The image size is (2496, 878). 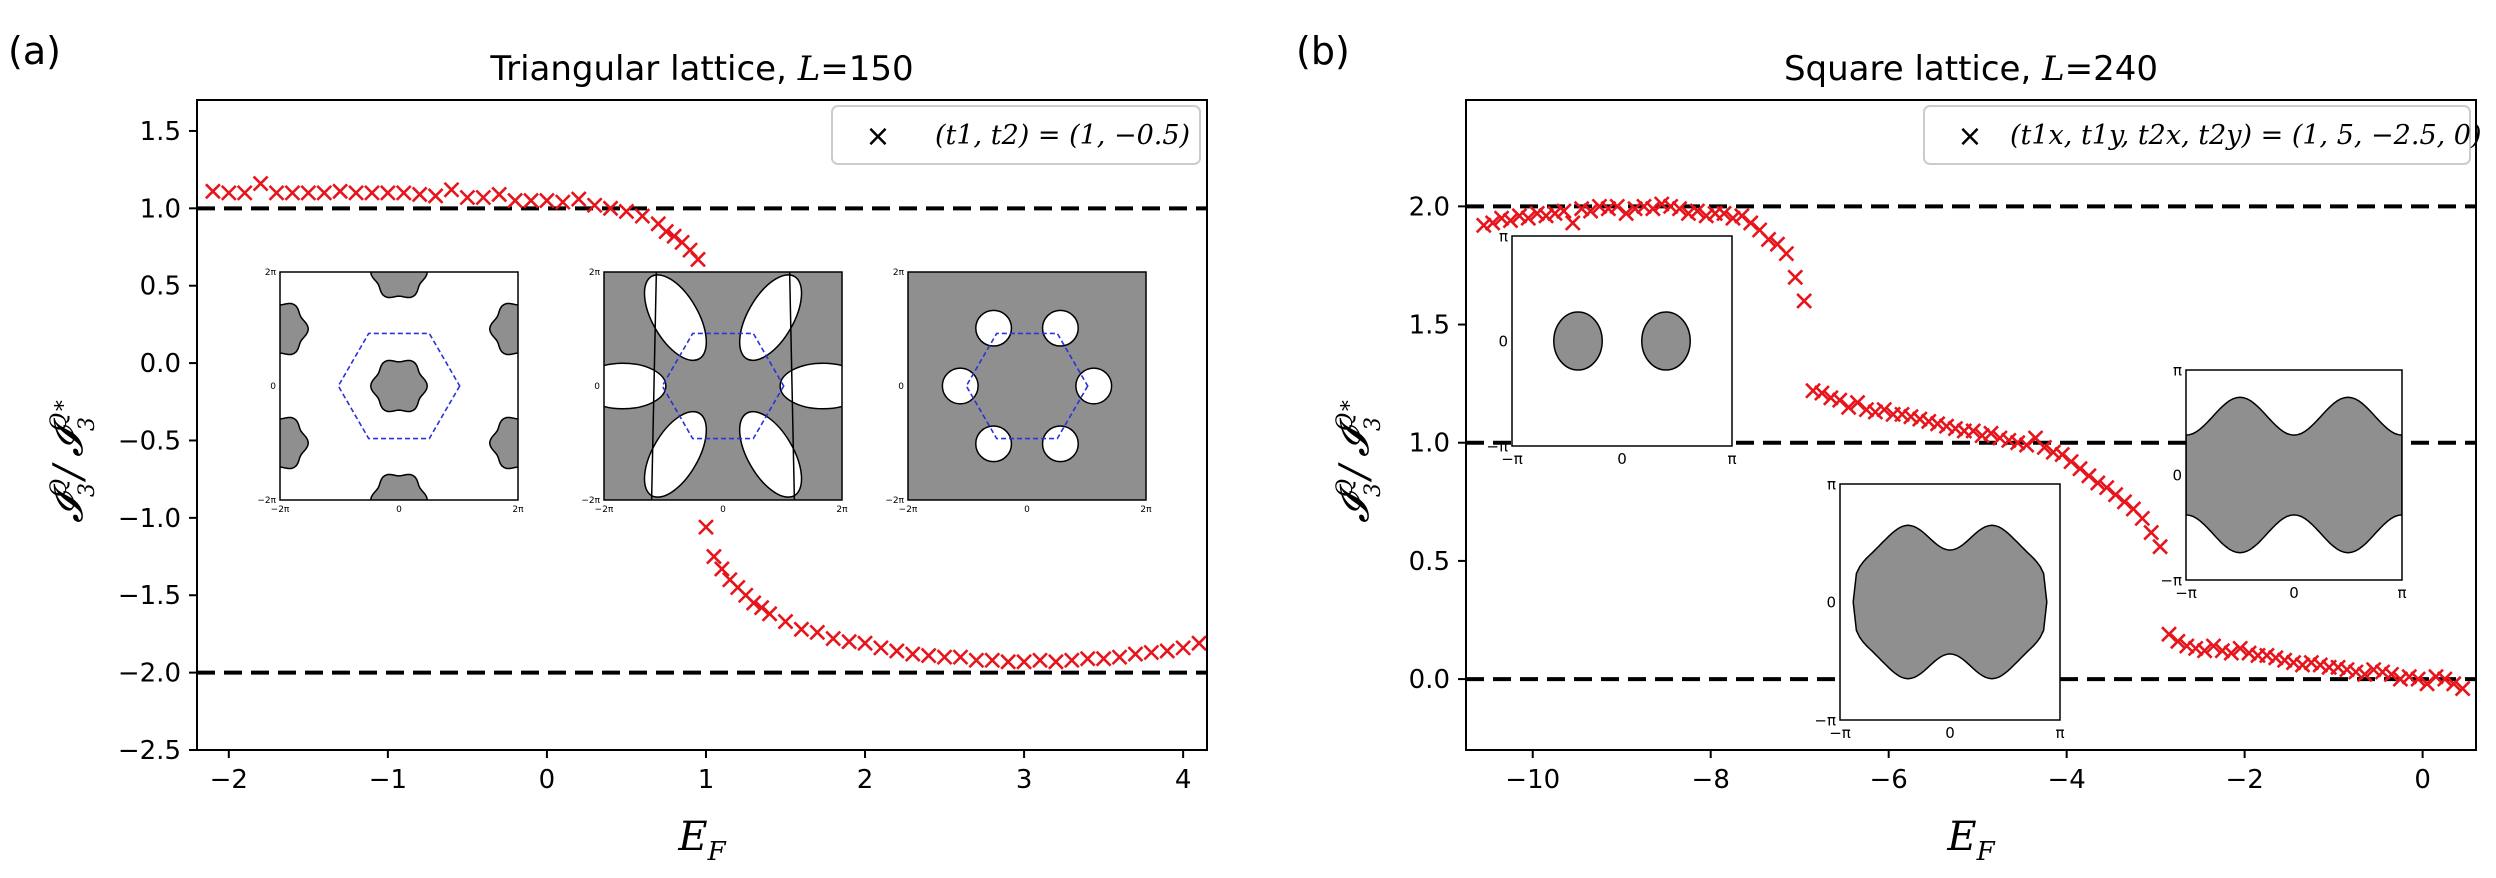 What do you see at coordinates (1532, 780) in the screenshot?
I see `x-tick-label: −10` at bounding box center [1532, 780].